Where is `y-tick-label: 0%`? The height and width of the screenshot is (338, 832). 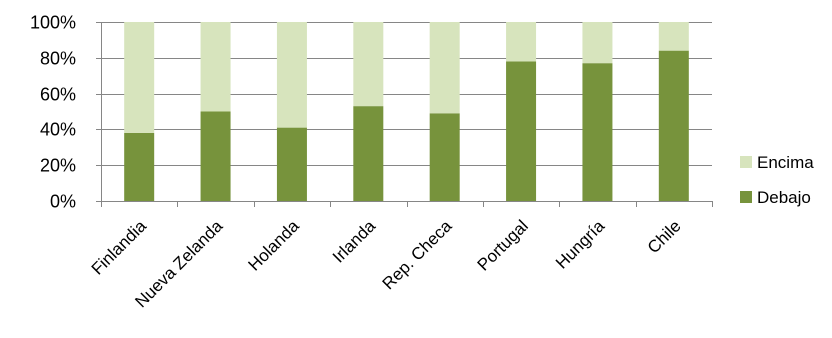 y-tick-label: 0% is located at coordinates (63, 202).